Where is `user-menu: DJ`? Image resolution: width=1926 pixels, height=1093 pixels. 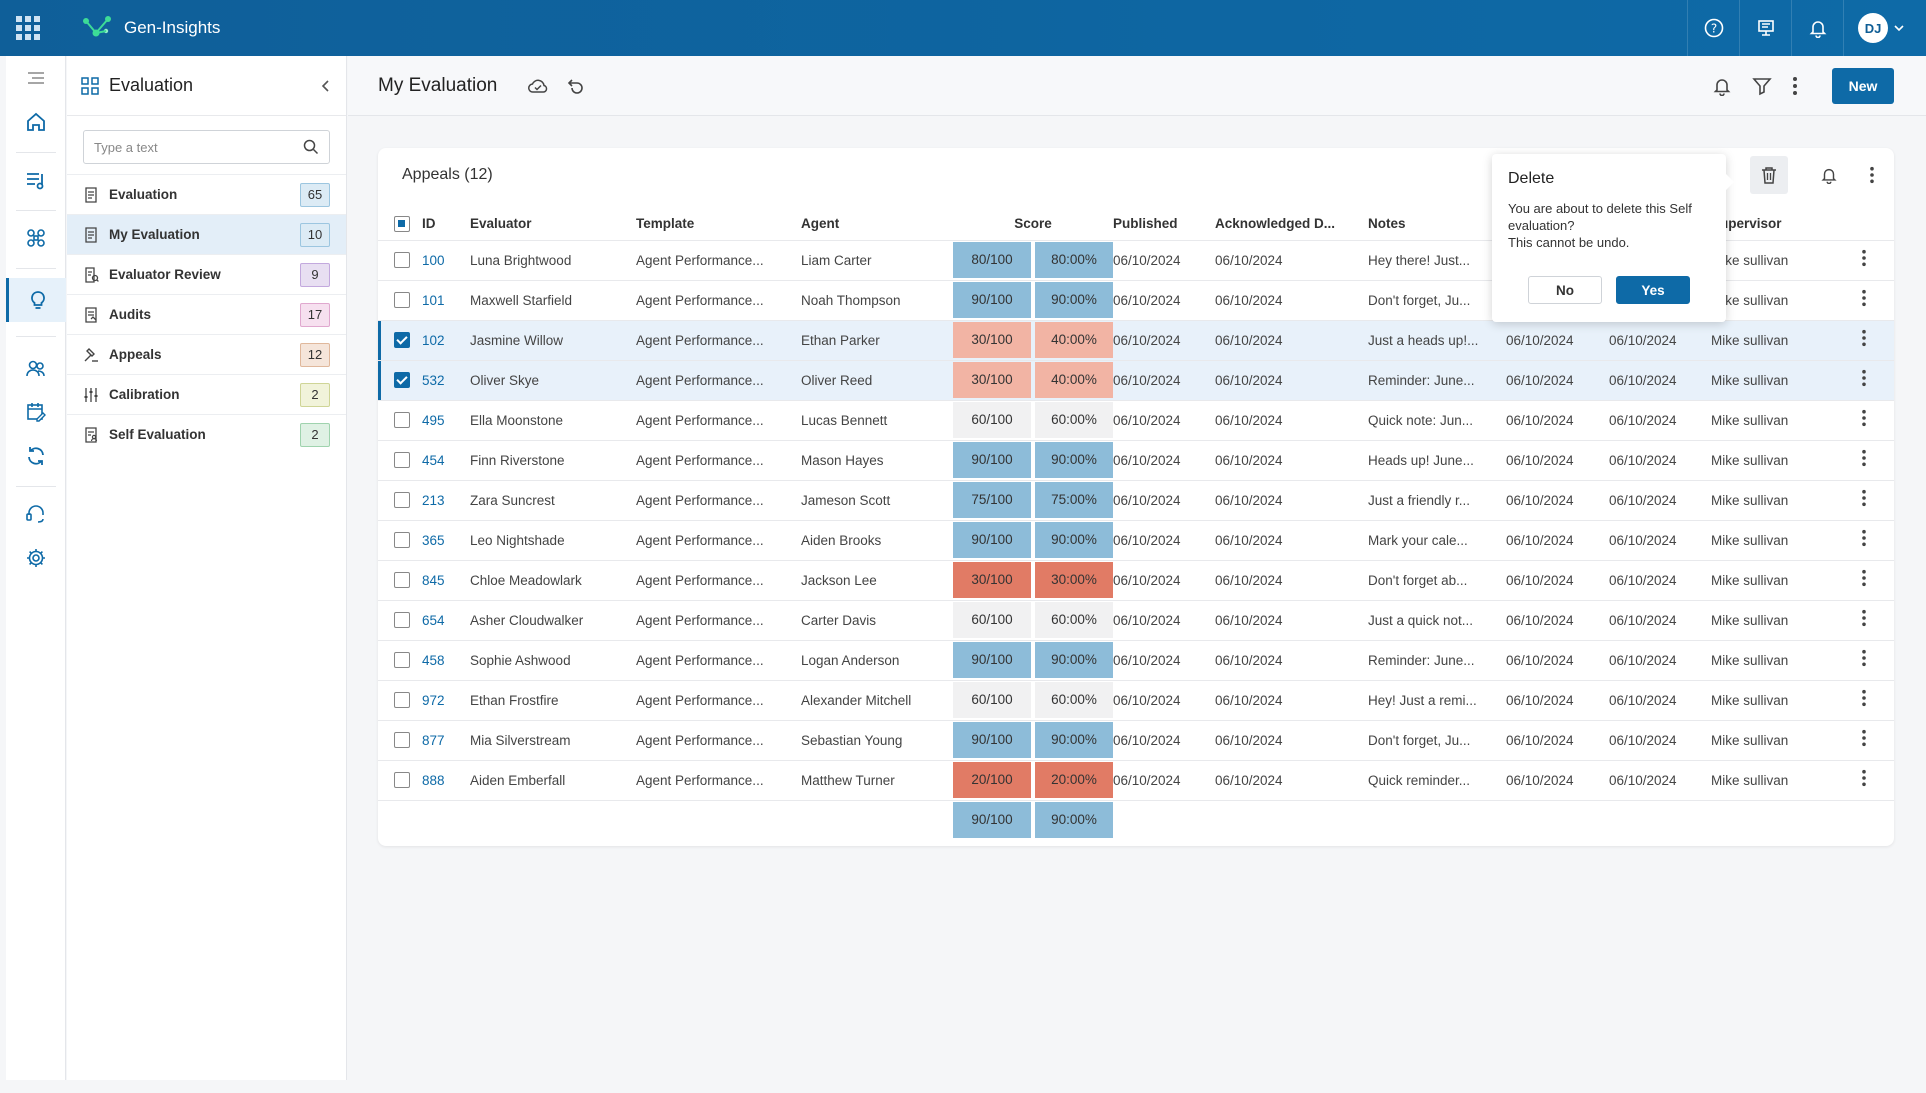 user-menu: DJ is located at coordinates (1884, 28).